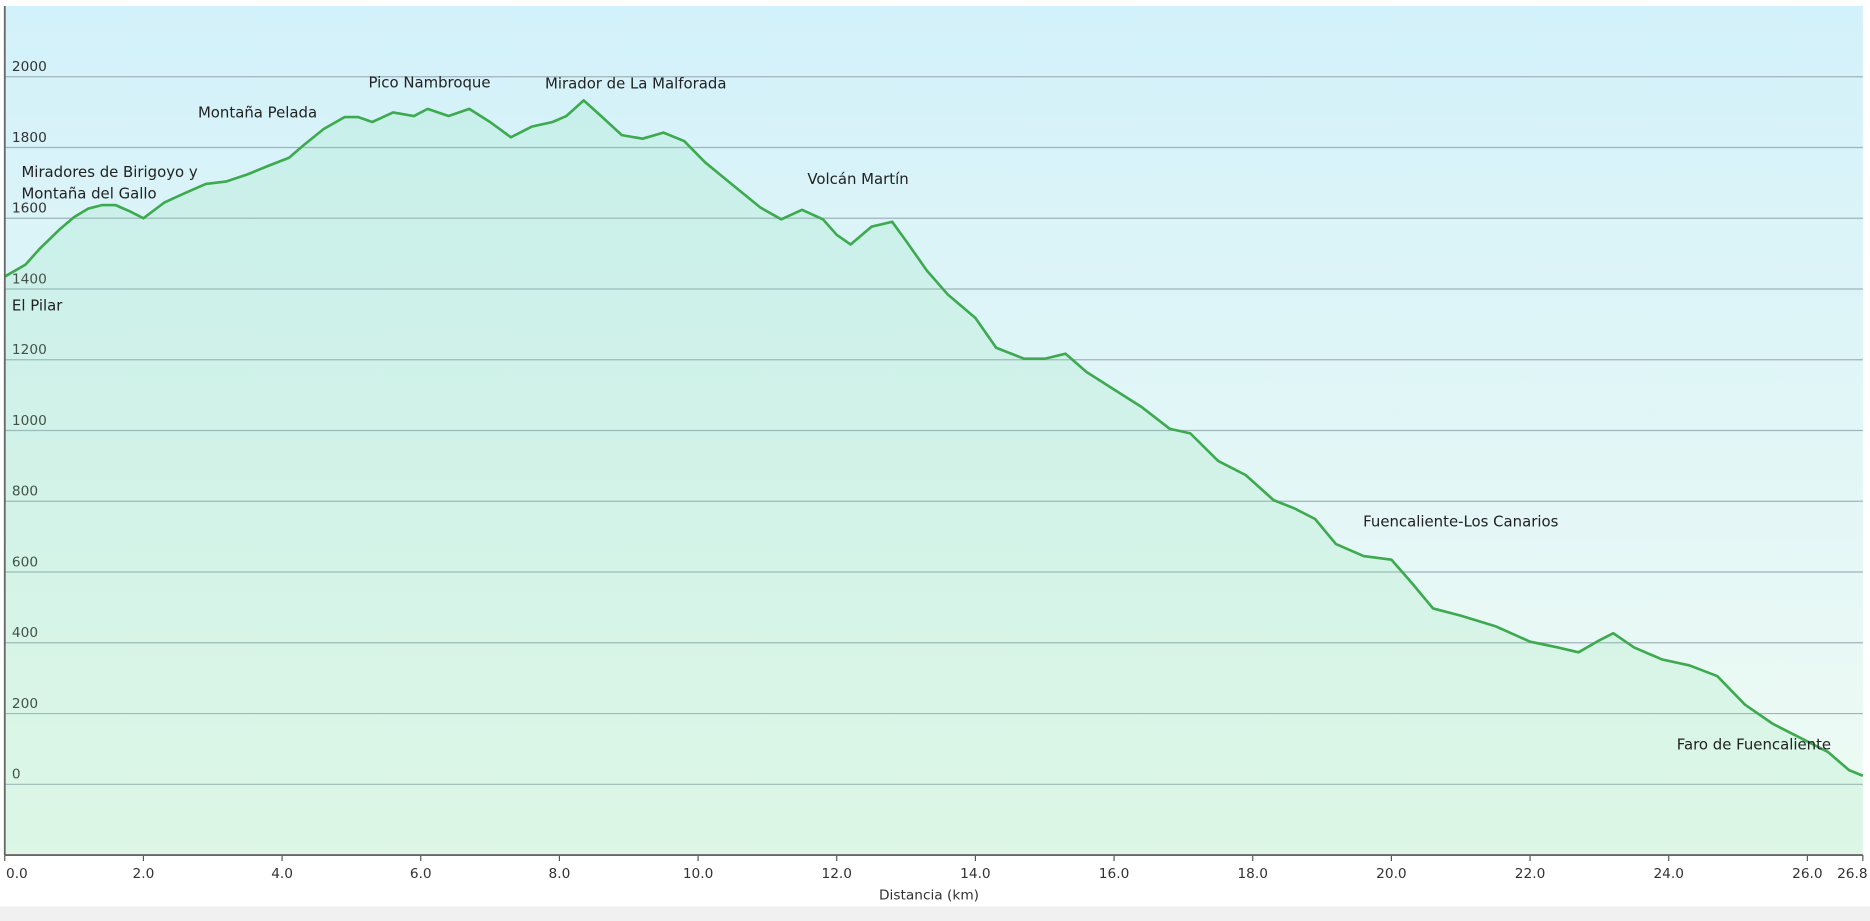 The width and height of the screenshot is (1870, 921). Describe the element at coordinates (698, 874) in the screenshot. I see `x-tick-label: 10.0` at that location.